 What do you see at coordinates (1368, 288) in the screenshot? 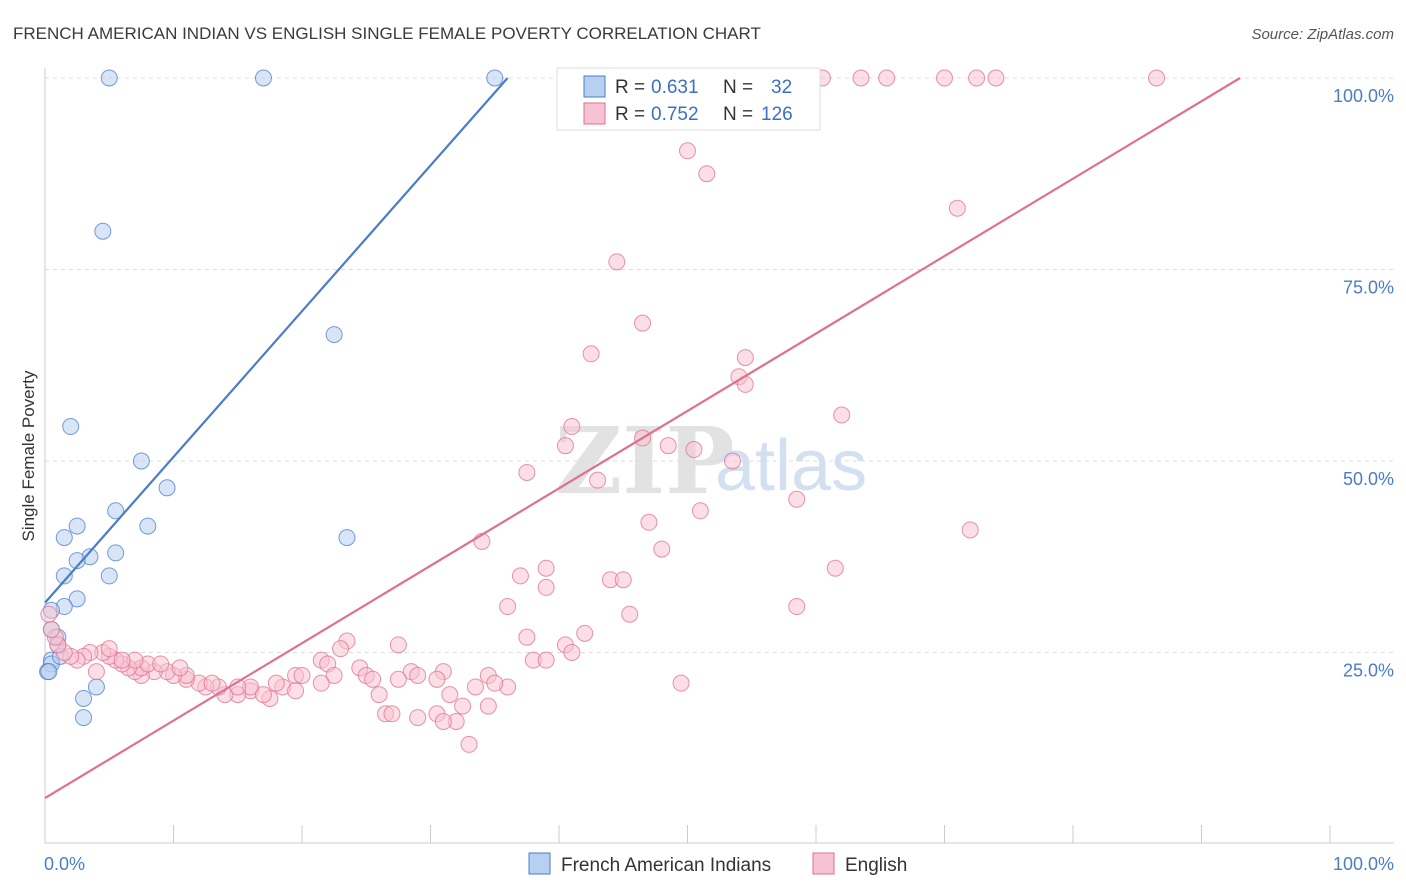
I see `y-tick-label-1: 75.0%` at bounding box center [1368, 288].